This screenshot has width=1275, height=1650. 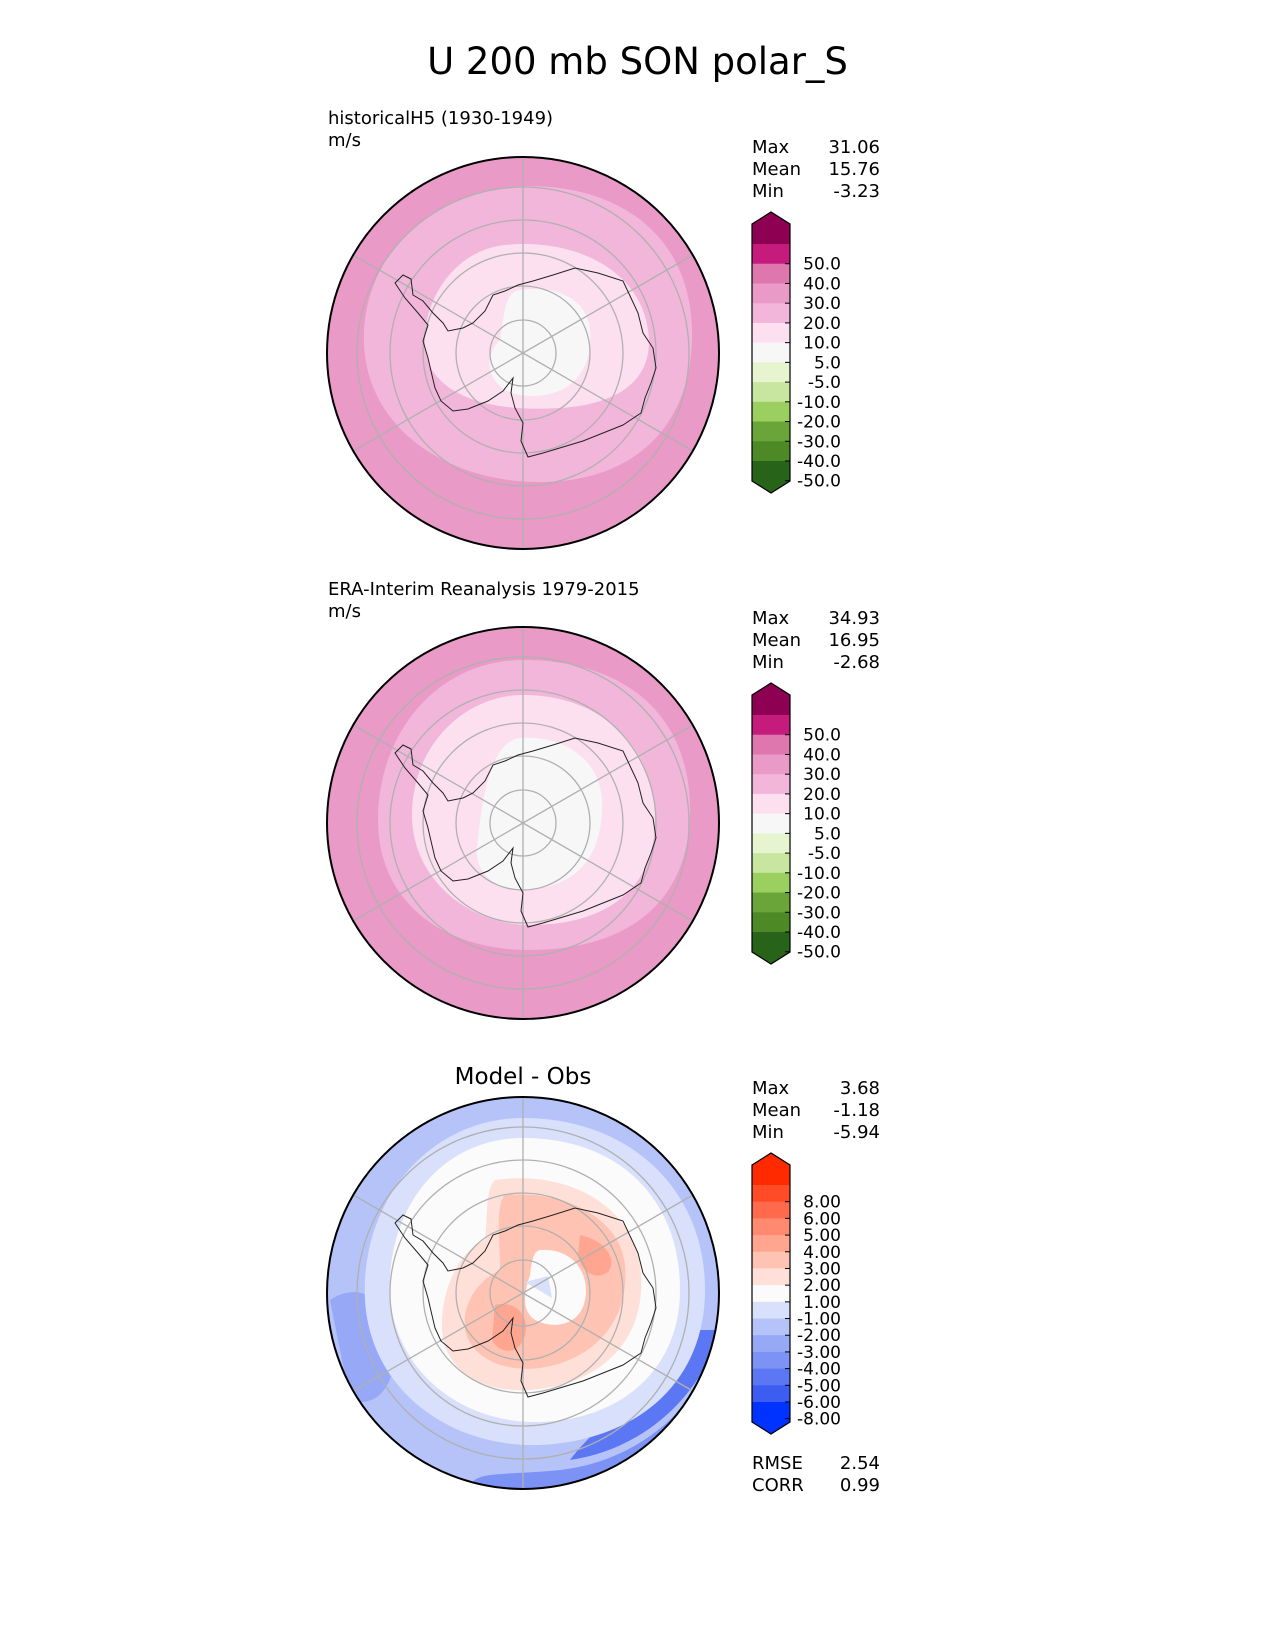 What do you see at coordinates (822, 1236) in the screenshot?
I see `colorbar-tick-label: 5.00` at bounding box center [822, 1236].